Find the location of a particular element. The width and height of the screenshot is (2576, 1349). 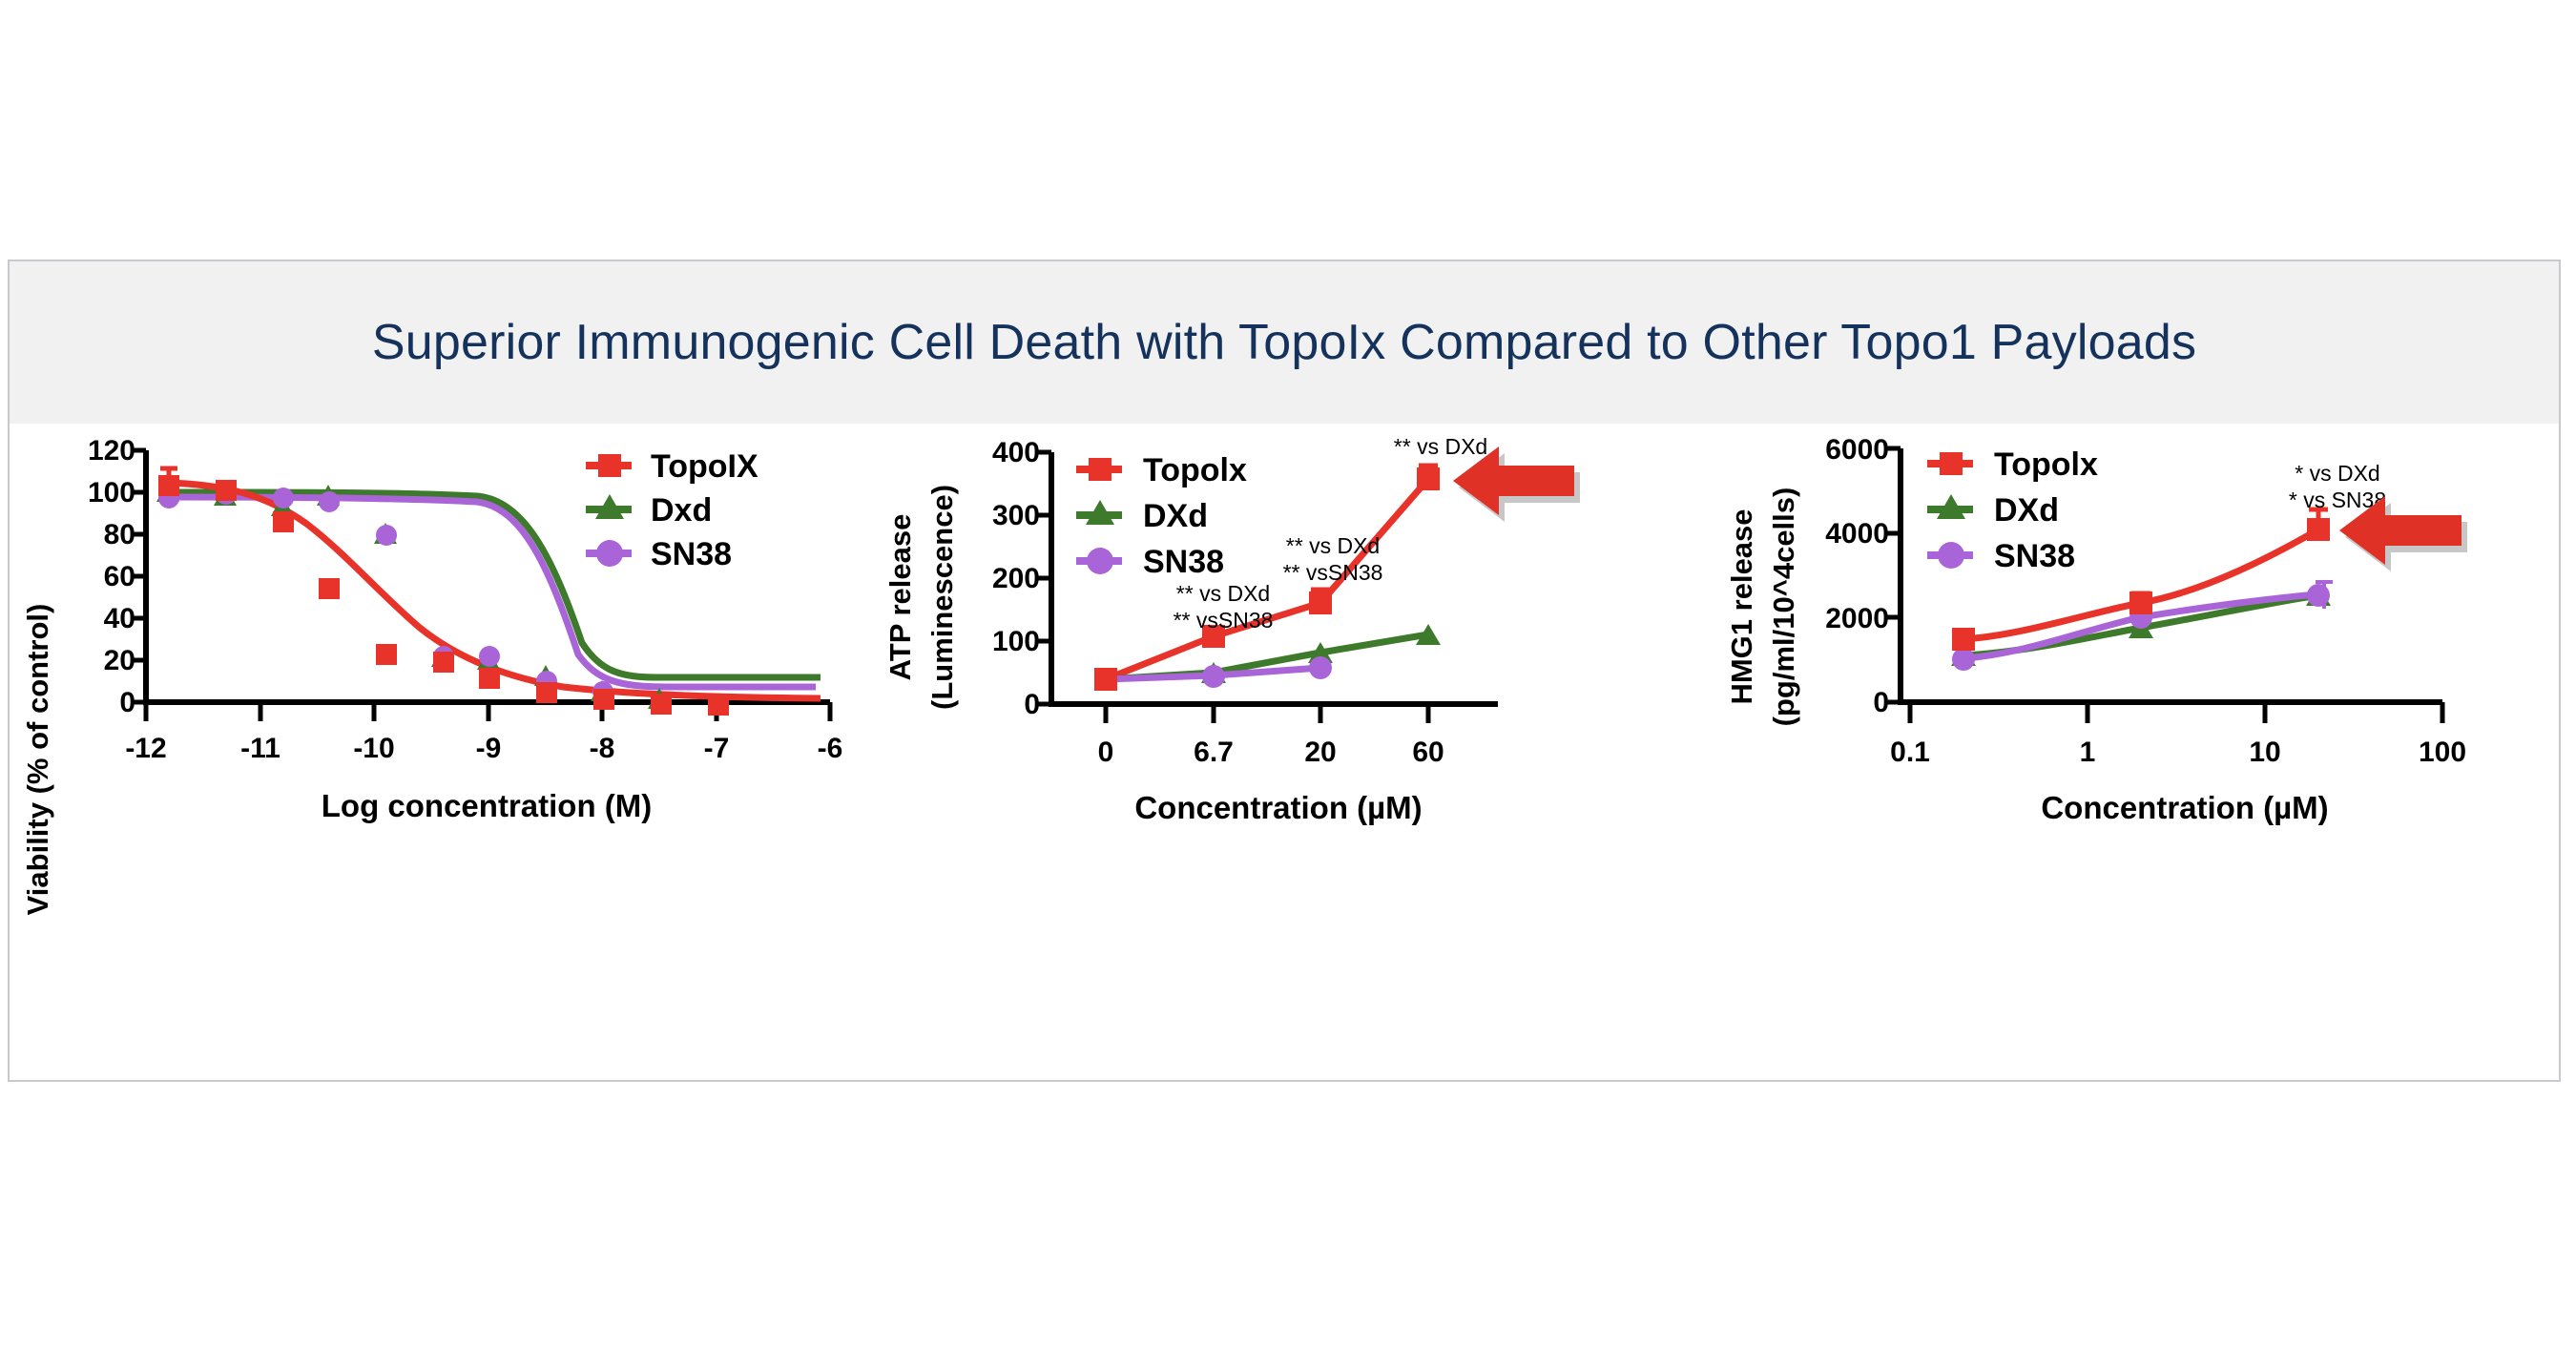

y-axis-label: Viability (% of control) is located at coordinates (37, 760).